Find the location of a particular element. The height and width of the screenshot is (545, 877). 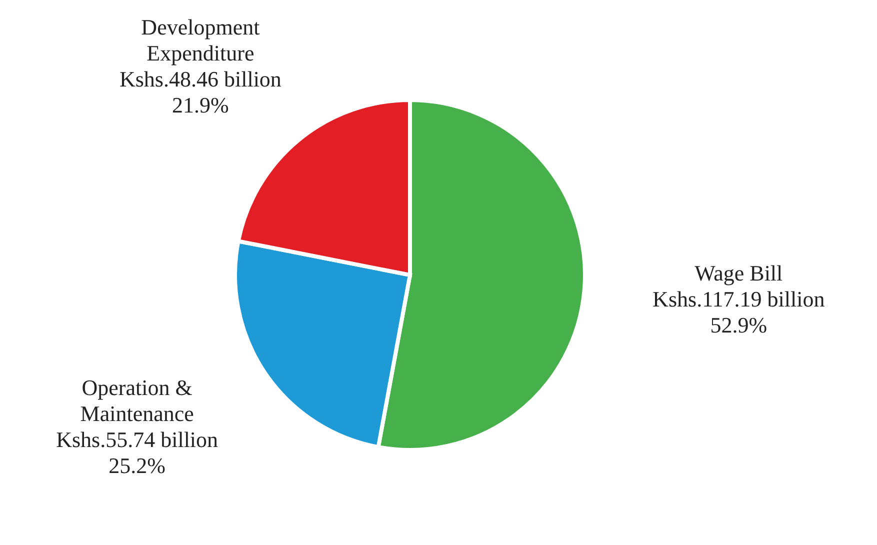

slice-label: Wage Bill is located at coordinates (738, 273).